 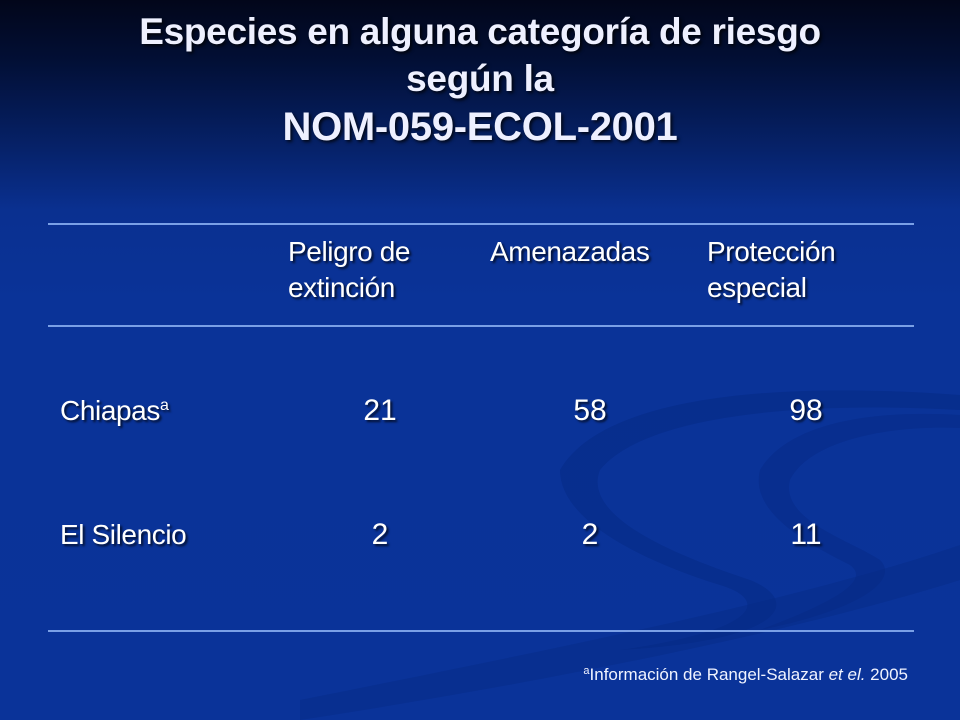 I want to click on row-label-text: El Silencio, so click(x=123, y=534).